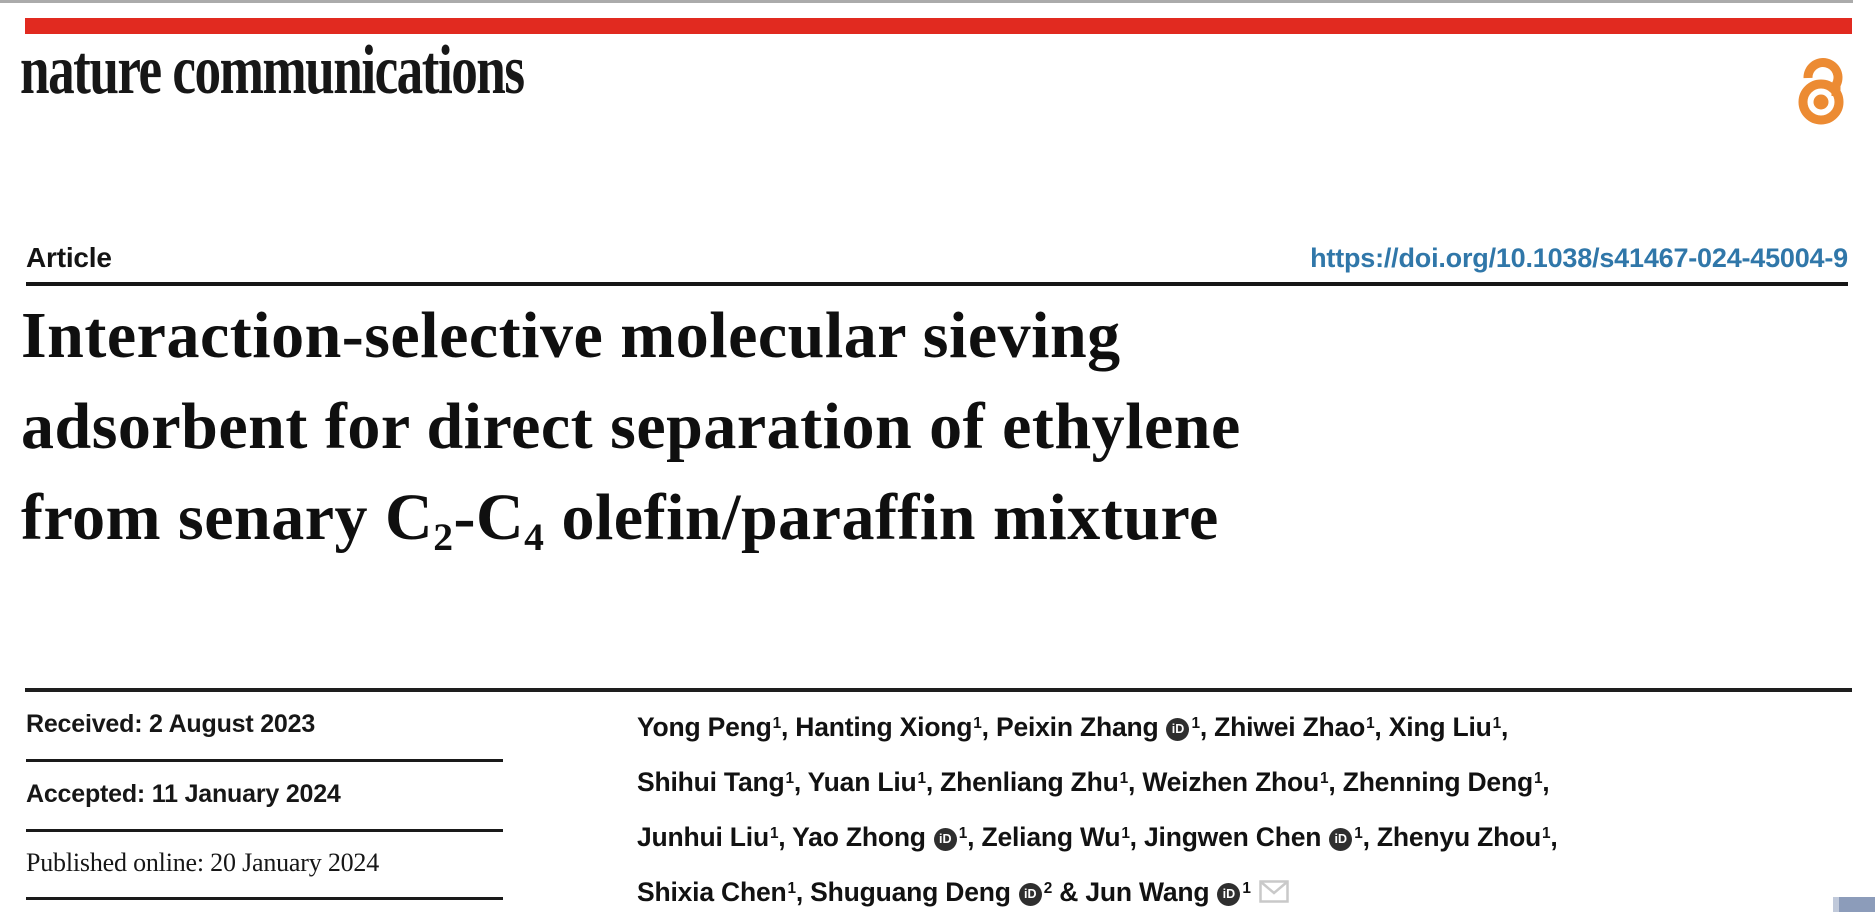 Image resolution: width=1875 pixels, height=912 pixels. I want to click on title-subscript: 2, so click(443, 536).